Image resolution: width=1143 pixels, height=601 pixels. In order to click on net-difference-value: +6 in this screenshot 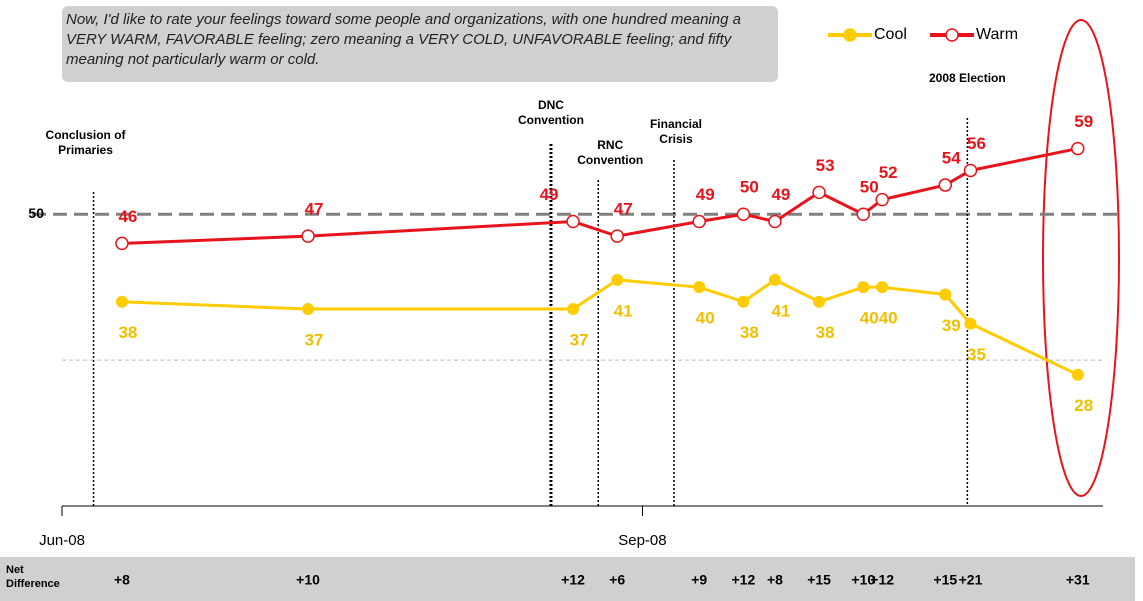, I will do `click(617, 580)`.